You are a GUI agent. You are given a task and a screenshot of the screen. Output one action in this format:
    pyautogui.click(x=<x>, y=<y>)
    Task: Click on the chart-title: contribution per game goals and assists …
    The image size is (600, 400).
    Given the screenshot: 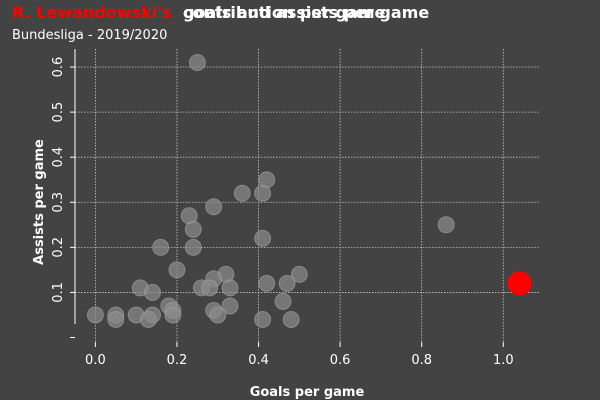 What is the action you would take?
    pyautogui.click(x=220, y=12)
    